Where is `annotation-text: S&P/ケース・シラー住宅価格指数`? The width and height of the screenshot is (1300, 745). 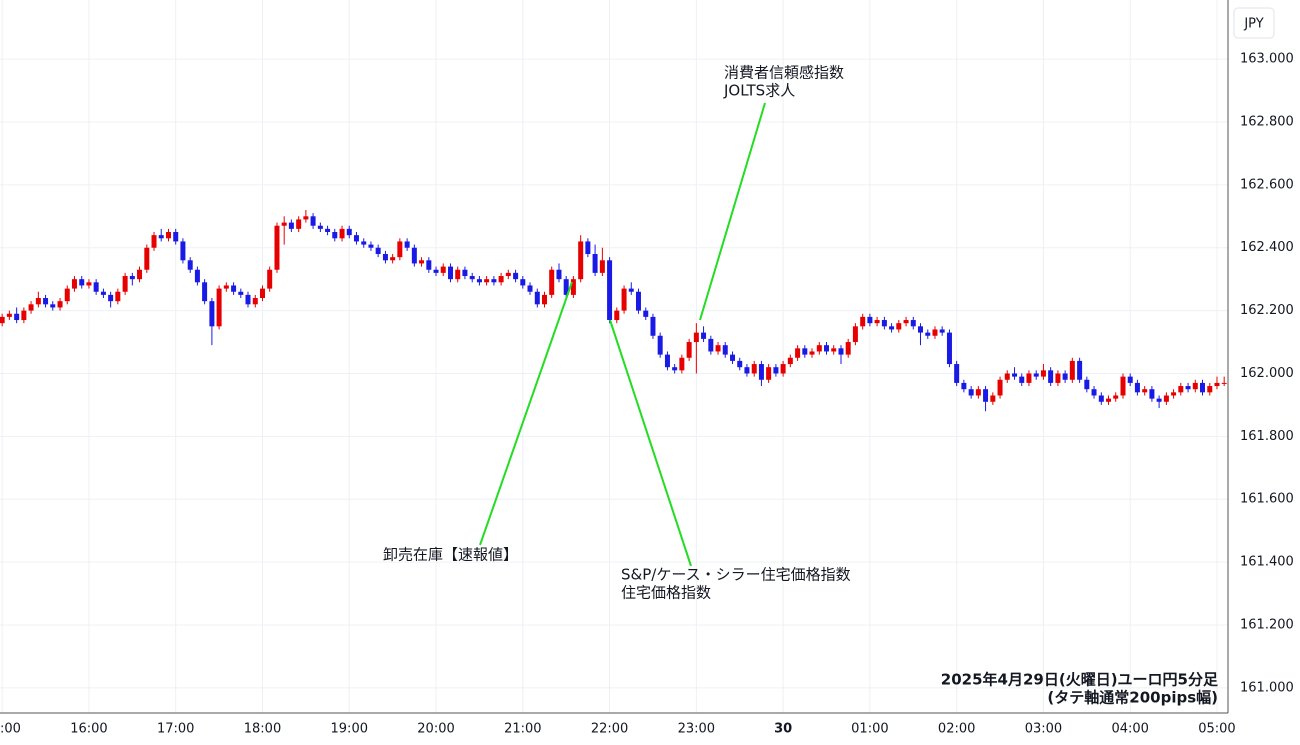
annotation-text: S&P/ケース・シラー住宅価格指数 is located at coordinates (736, 575).